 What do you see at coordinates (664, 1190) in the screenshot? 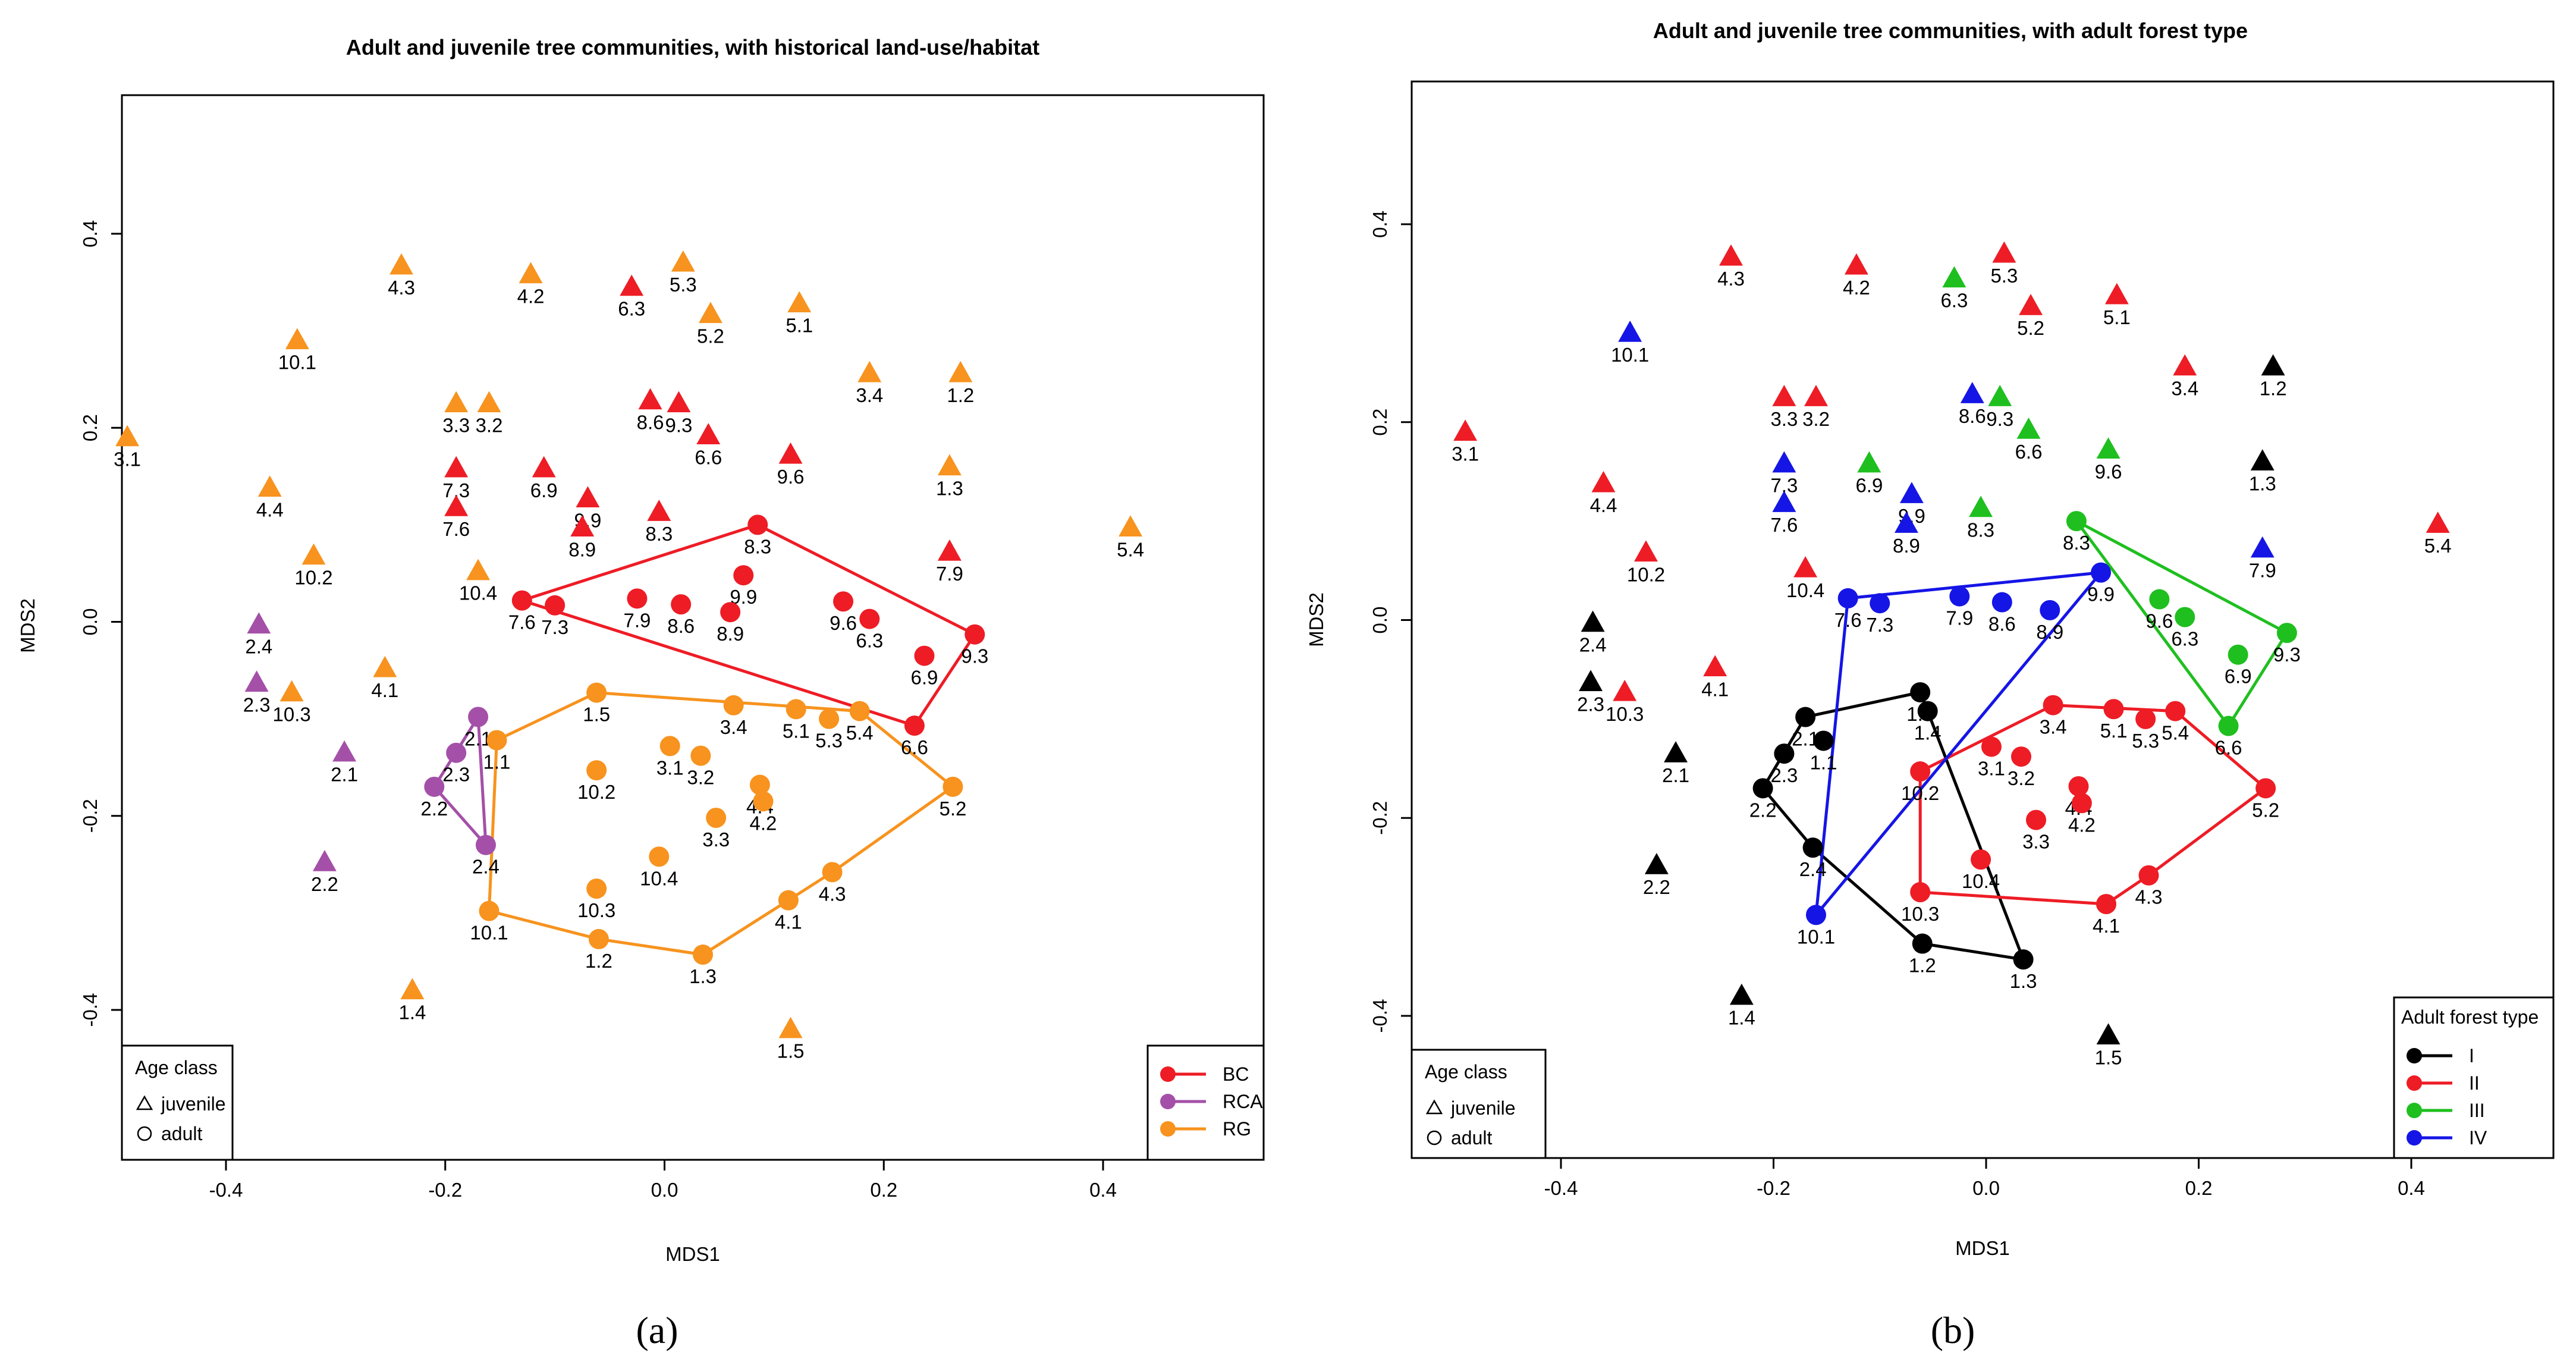
I see `panel-a-x-tick-label: 0.0` at bounding box center [664, 1190].